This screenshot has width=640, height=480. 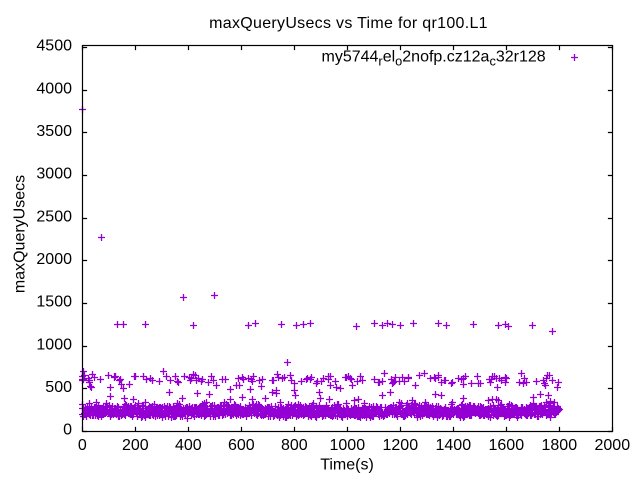 I want to click on svg-text: 2500, so click(x=54, y=216).